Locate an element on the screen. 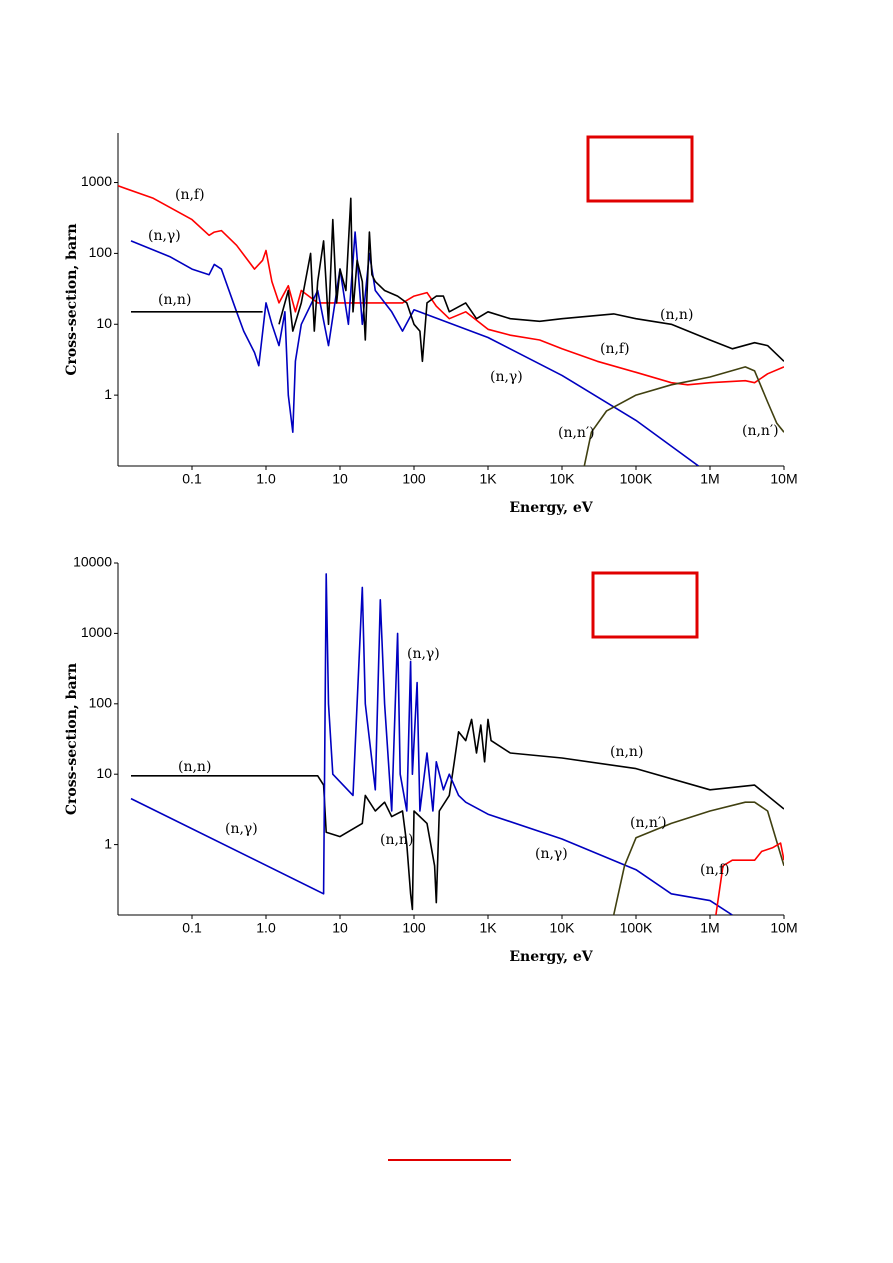  y-tick-label: 10000 is located at coordinates (92, 562).